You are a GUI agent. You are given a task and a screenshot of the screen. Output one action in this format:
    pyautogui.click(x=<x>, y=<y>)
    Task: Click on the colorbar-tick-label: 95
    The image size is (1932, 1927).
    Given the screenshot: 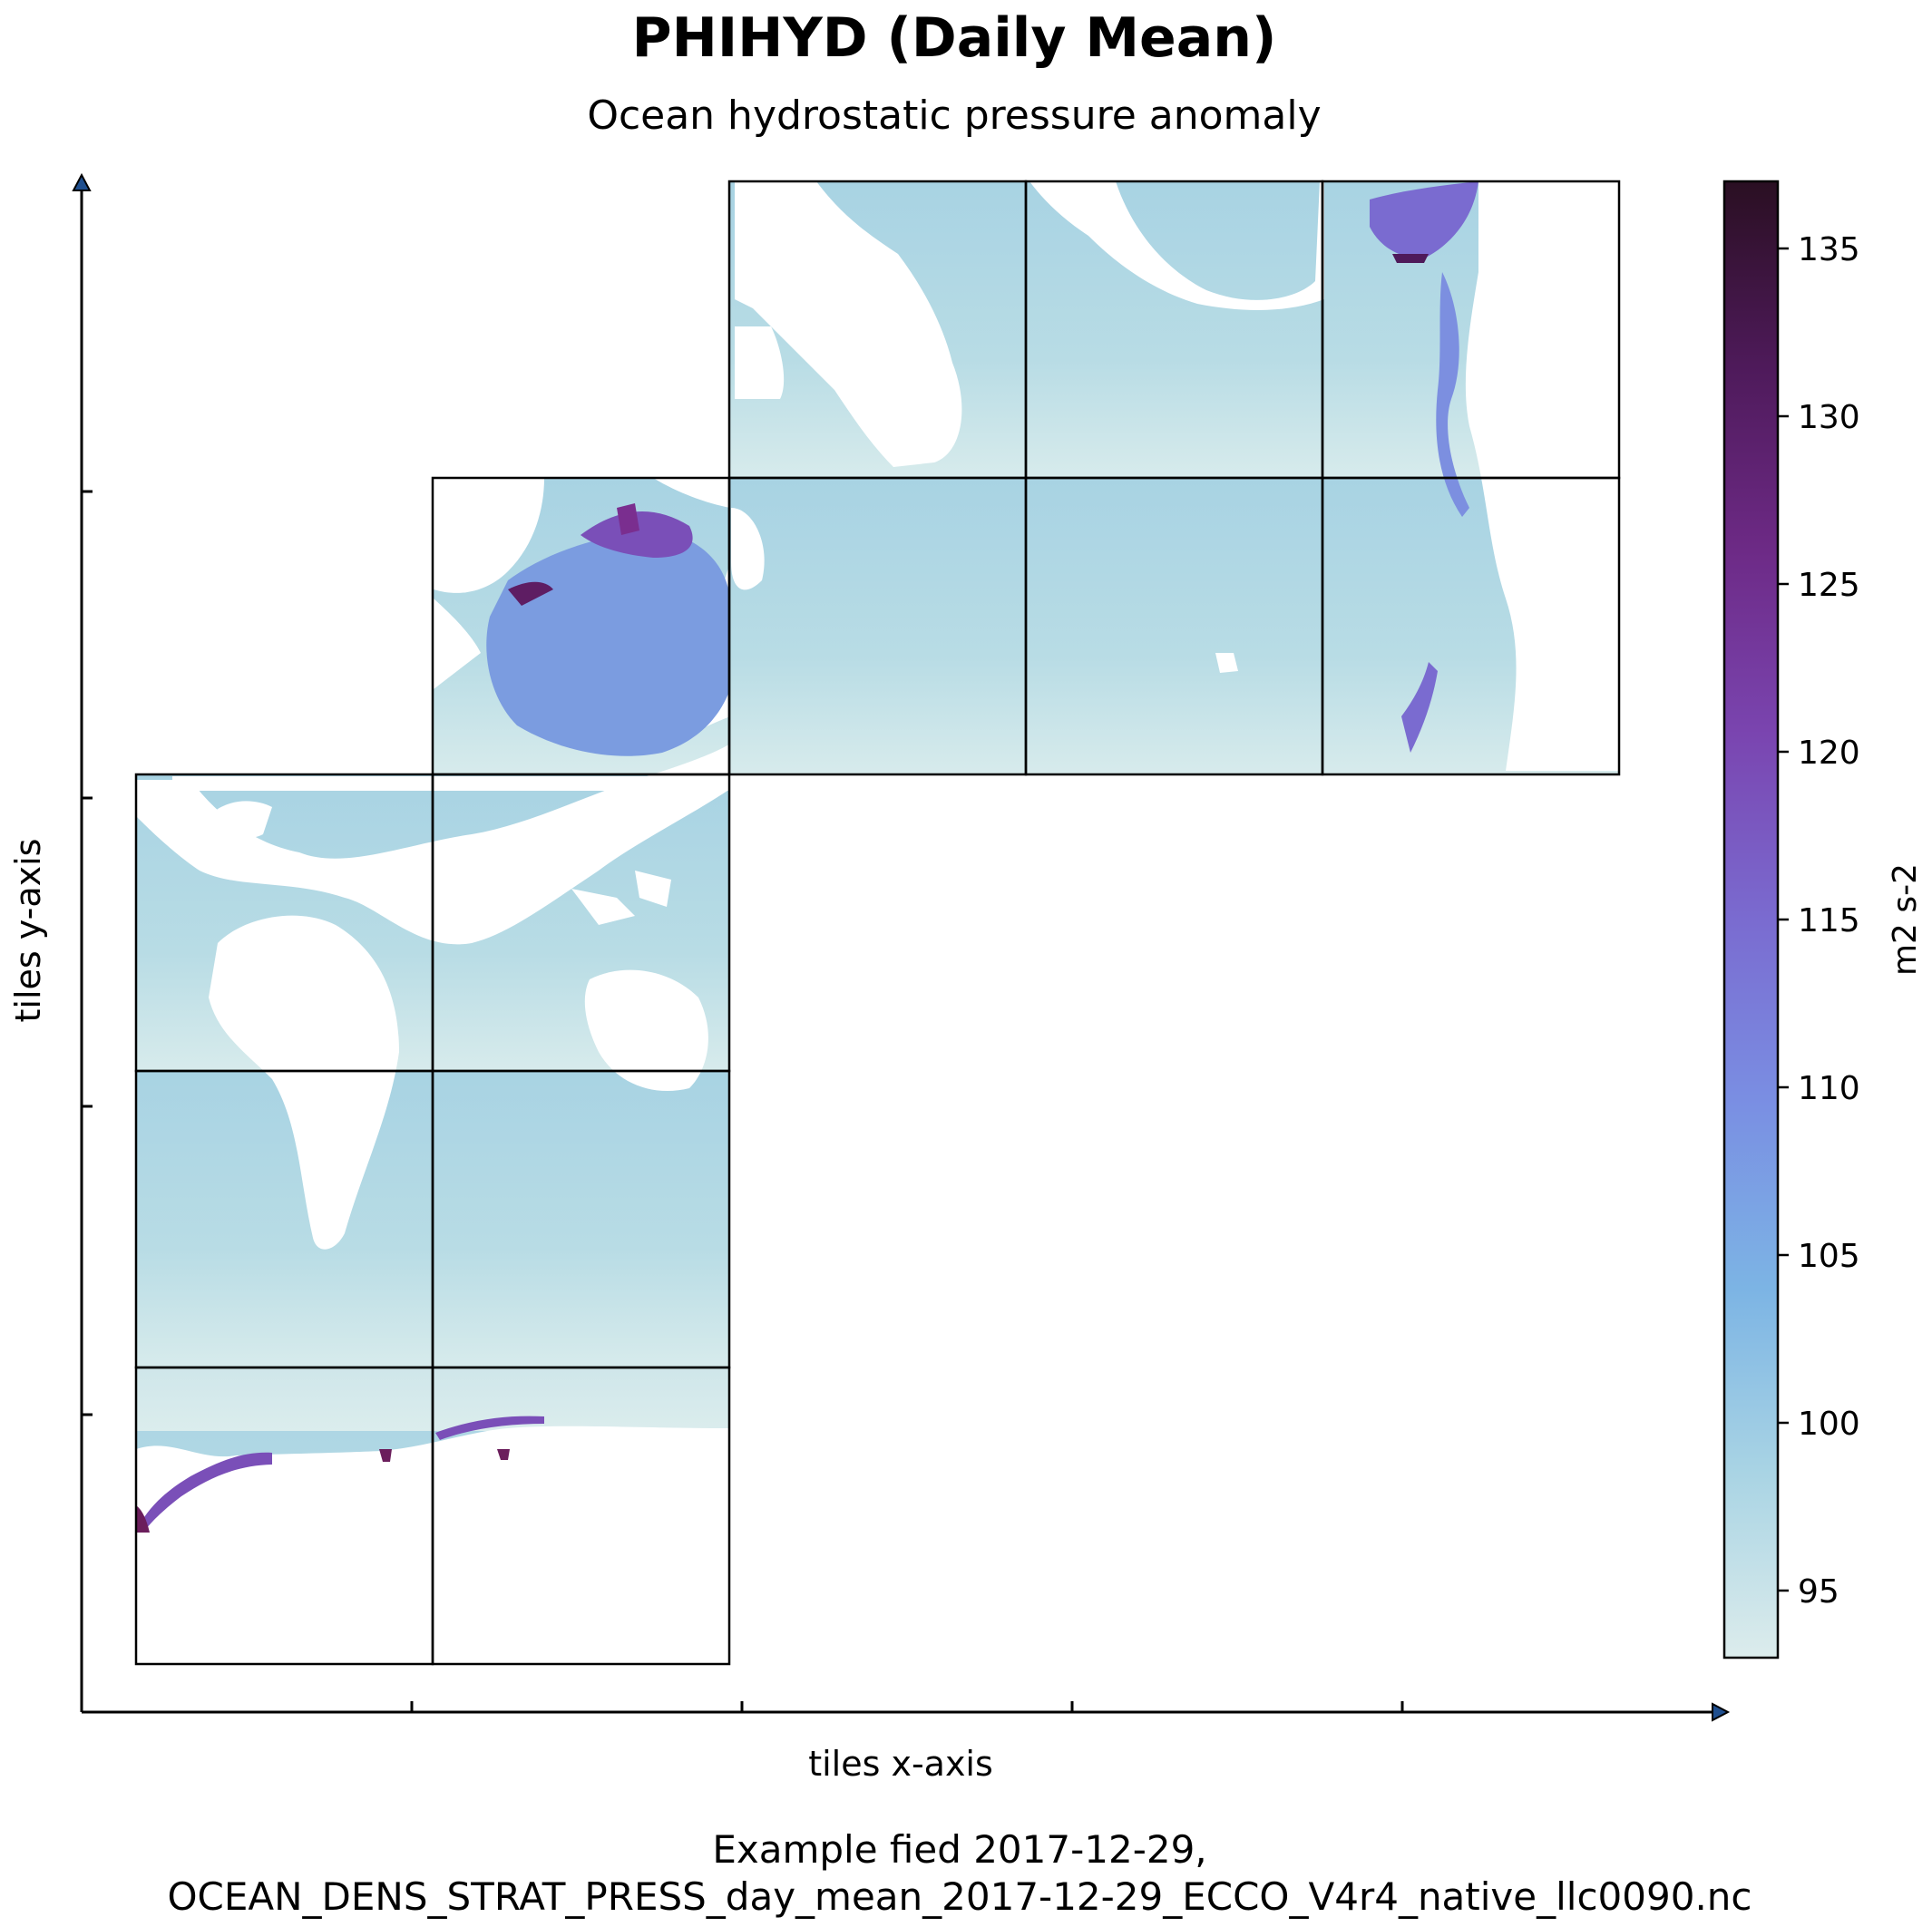 What is the action you would take?
    pyautogui.click(x=1818, y=1592)
    